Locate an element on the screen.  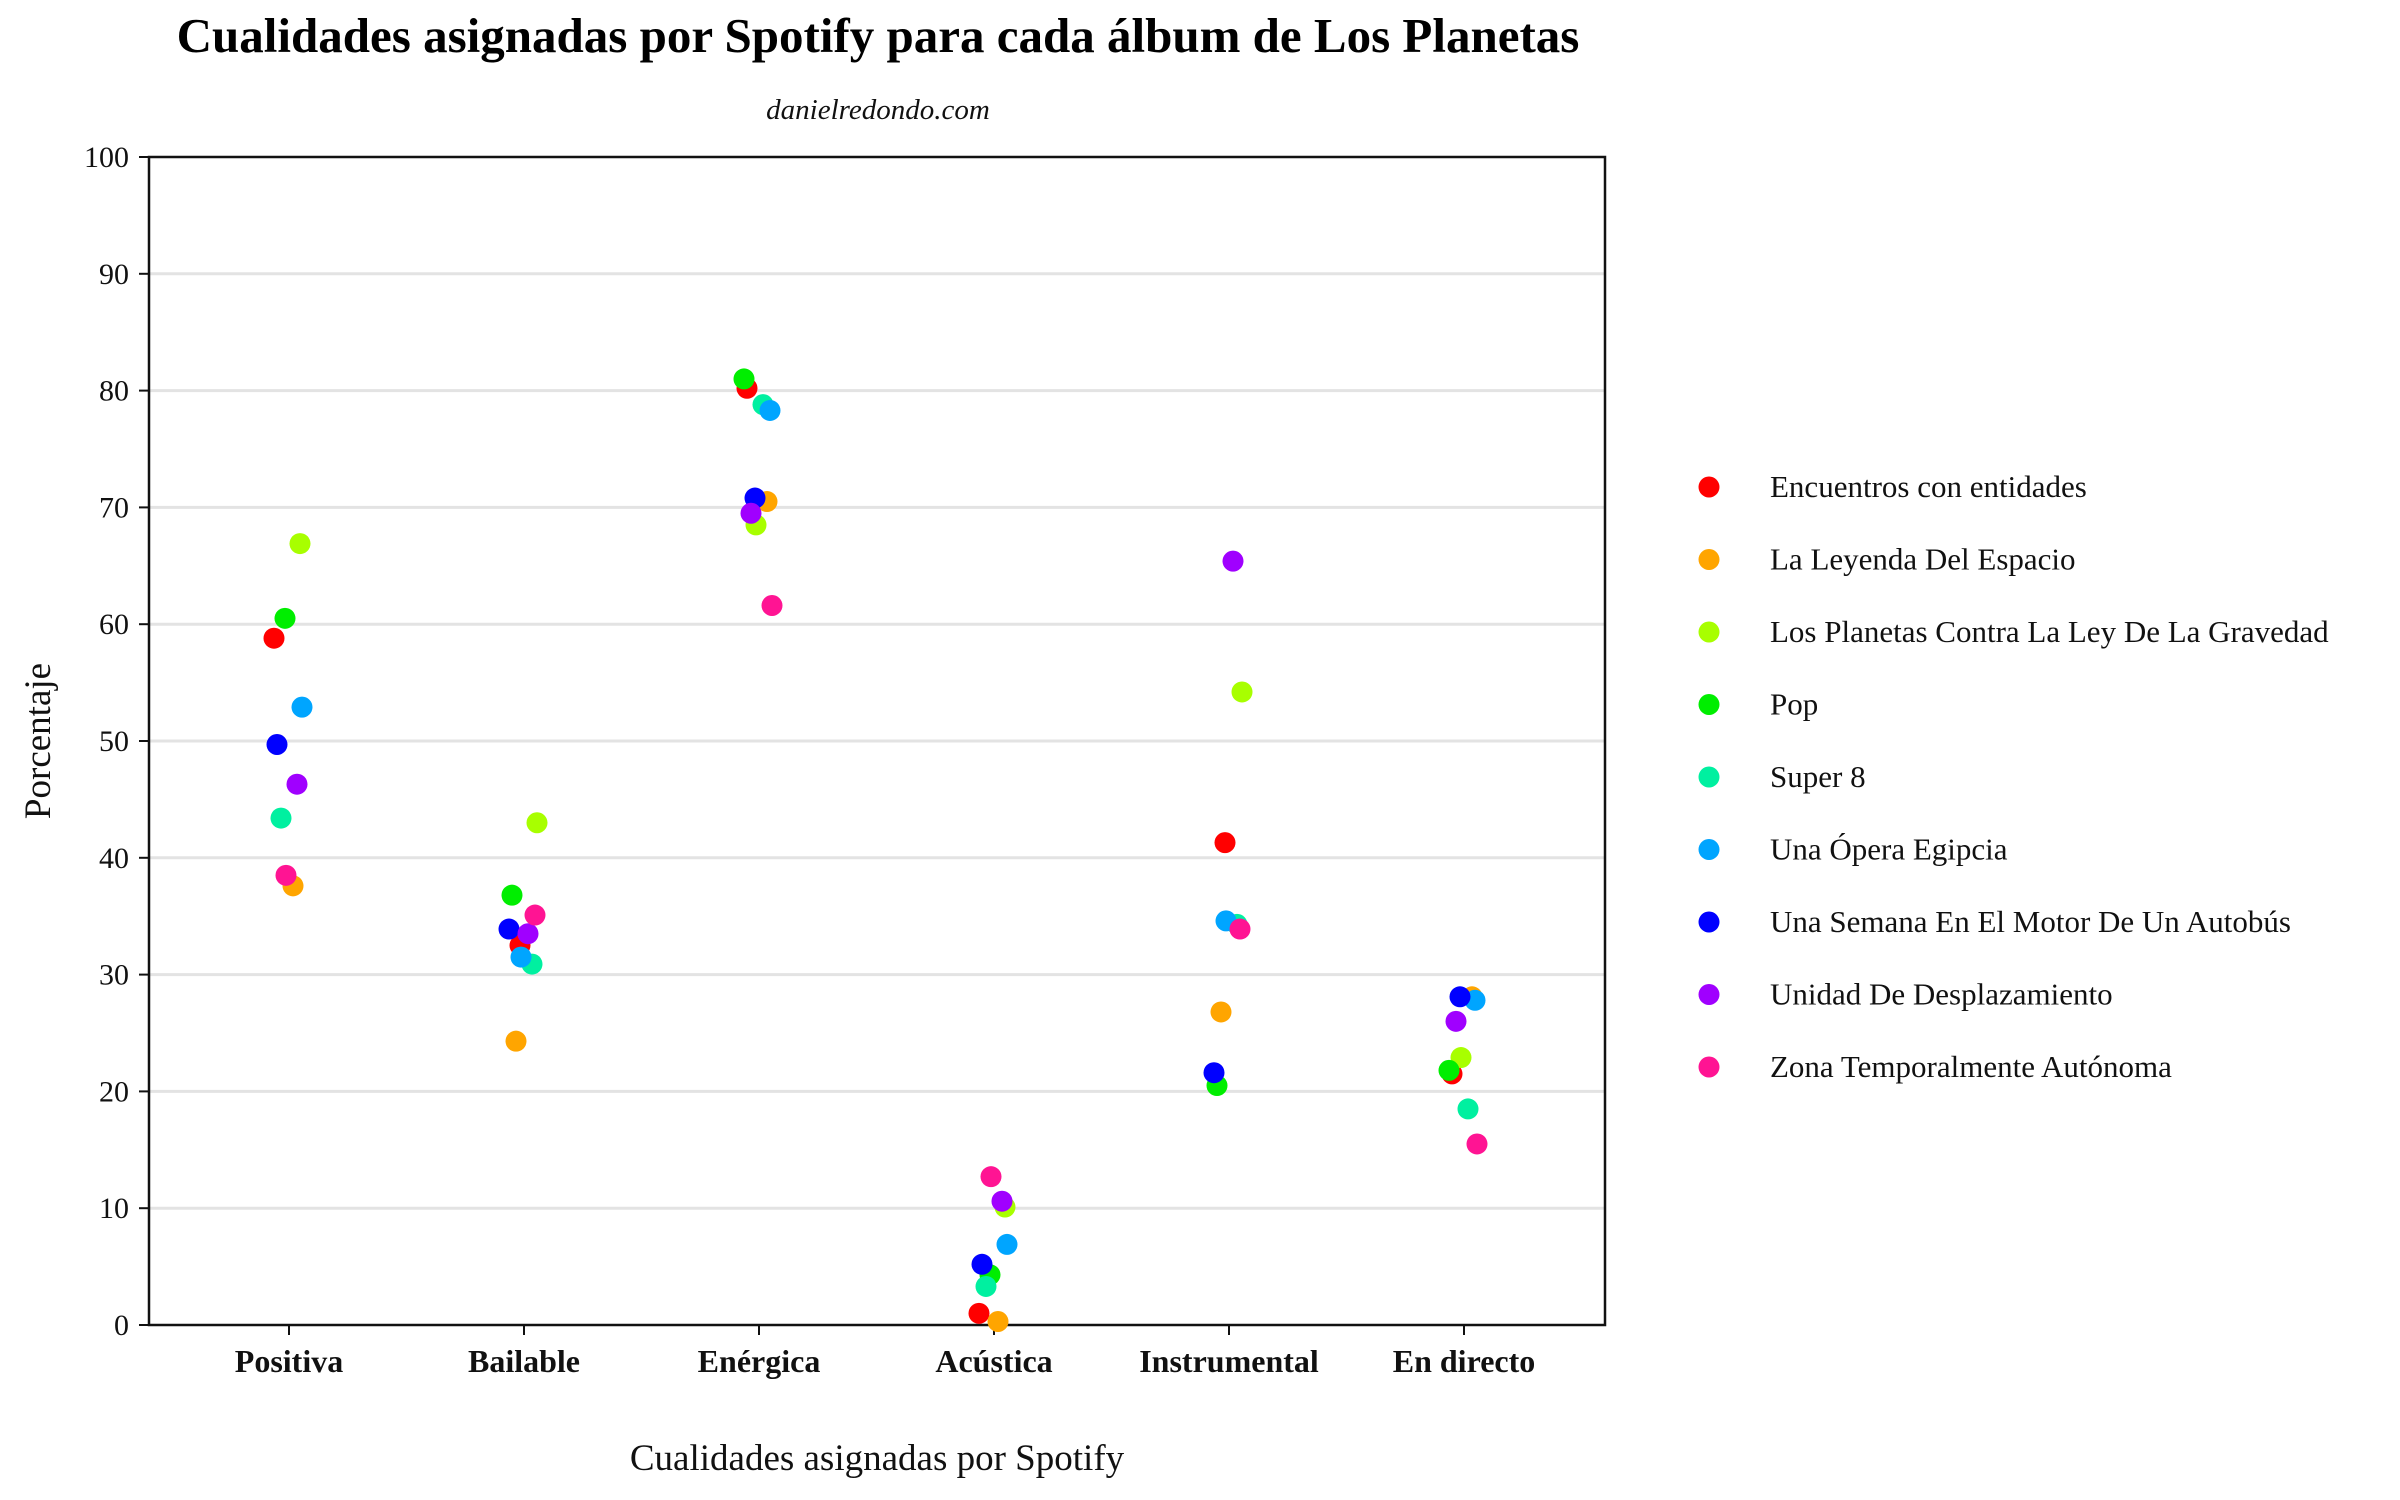
y-tick-label: 10 is located at coordinates (114, 1208).